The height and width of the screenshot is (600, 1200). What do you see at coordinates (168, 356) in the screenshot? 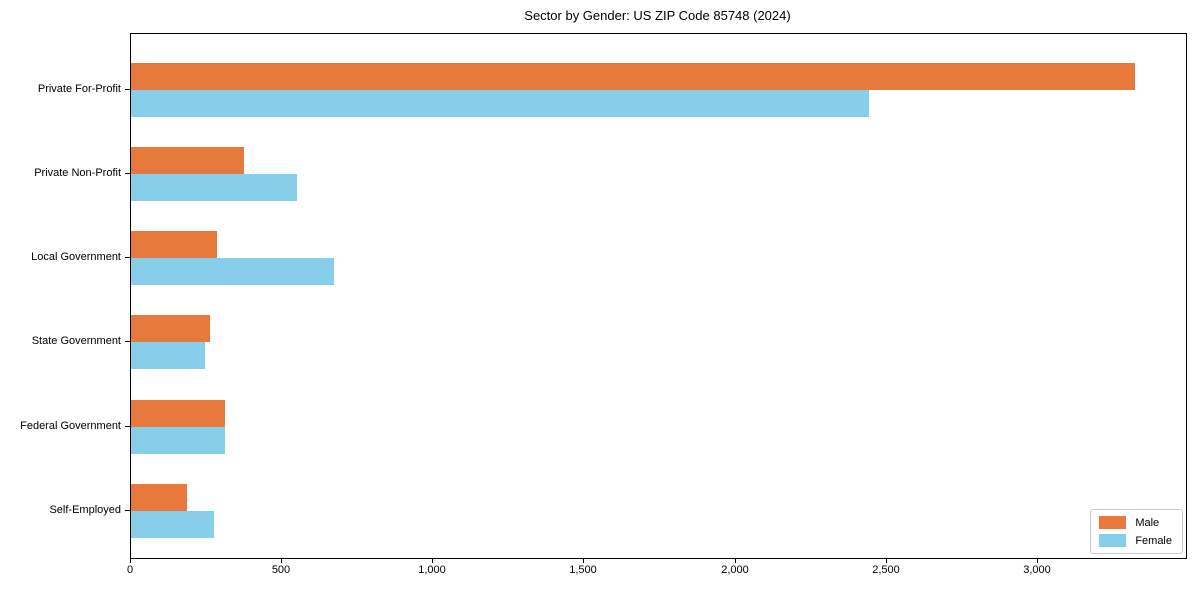
I see `bar-female-state-government` at bounding box center [168, 356].